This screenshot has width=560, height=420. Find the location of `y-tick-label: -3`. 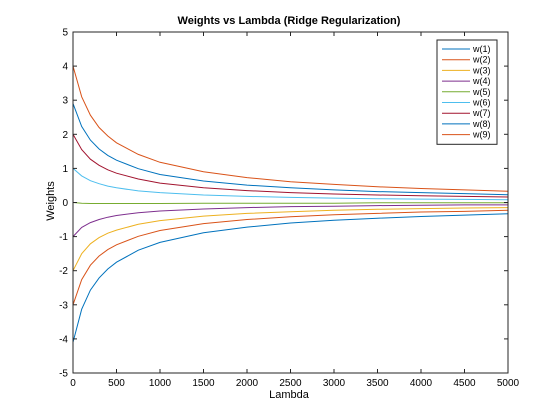

y-tick-label: -3 is located at coordinates (63, 305).